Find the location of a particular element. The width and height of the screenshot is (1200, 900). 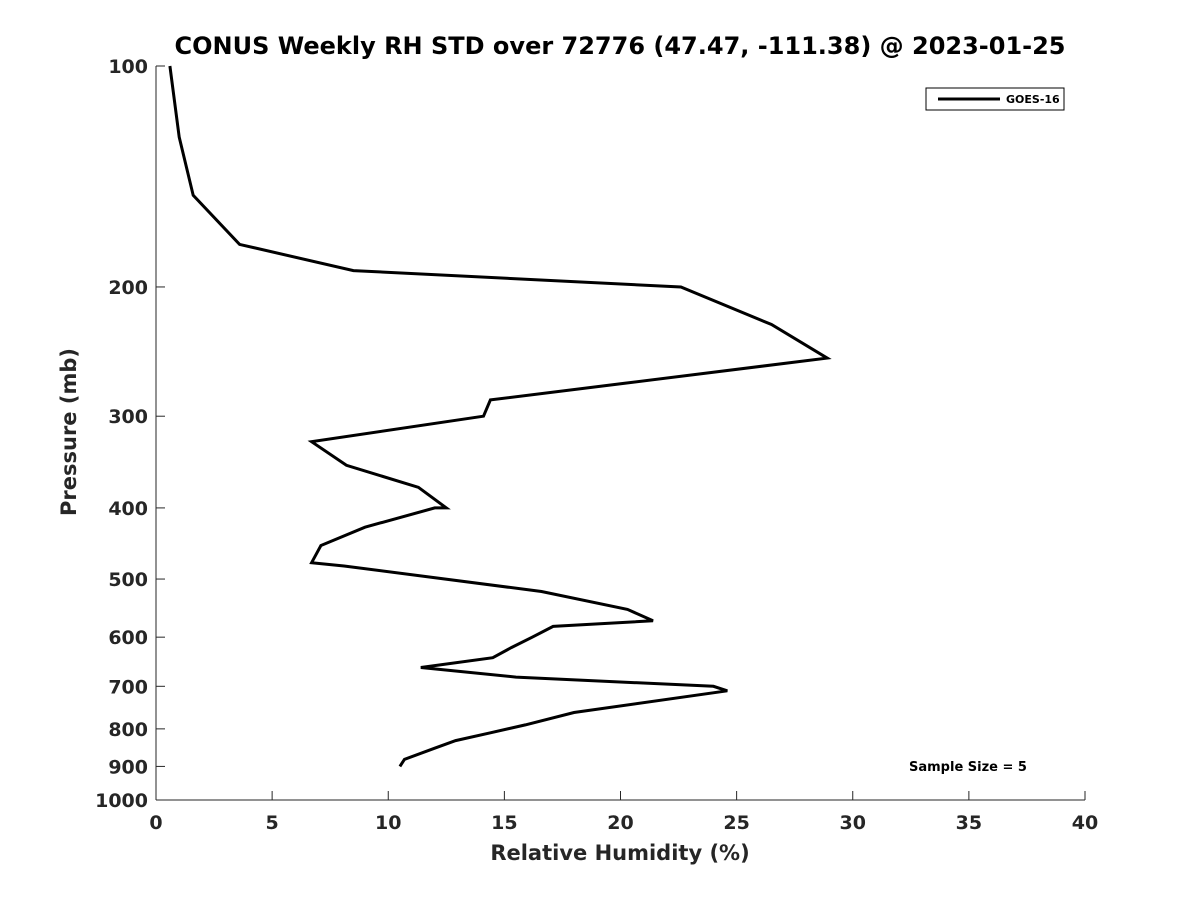

y-tick-label: 900 is located at coordinates (128, 767).